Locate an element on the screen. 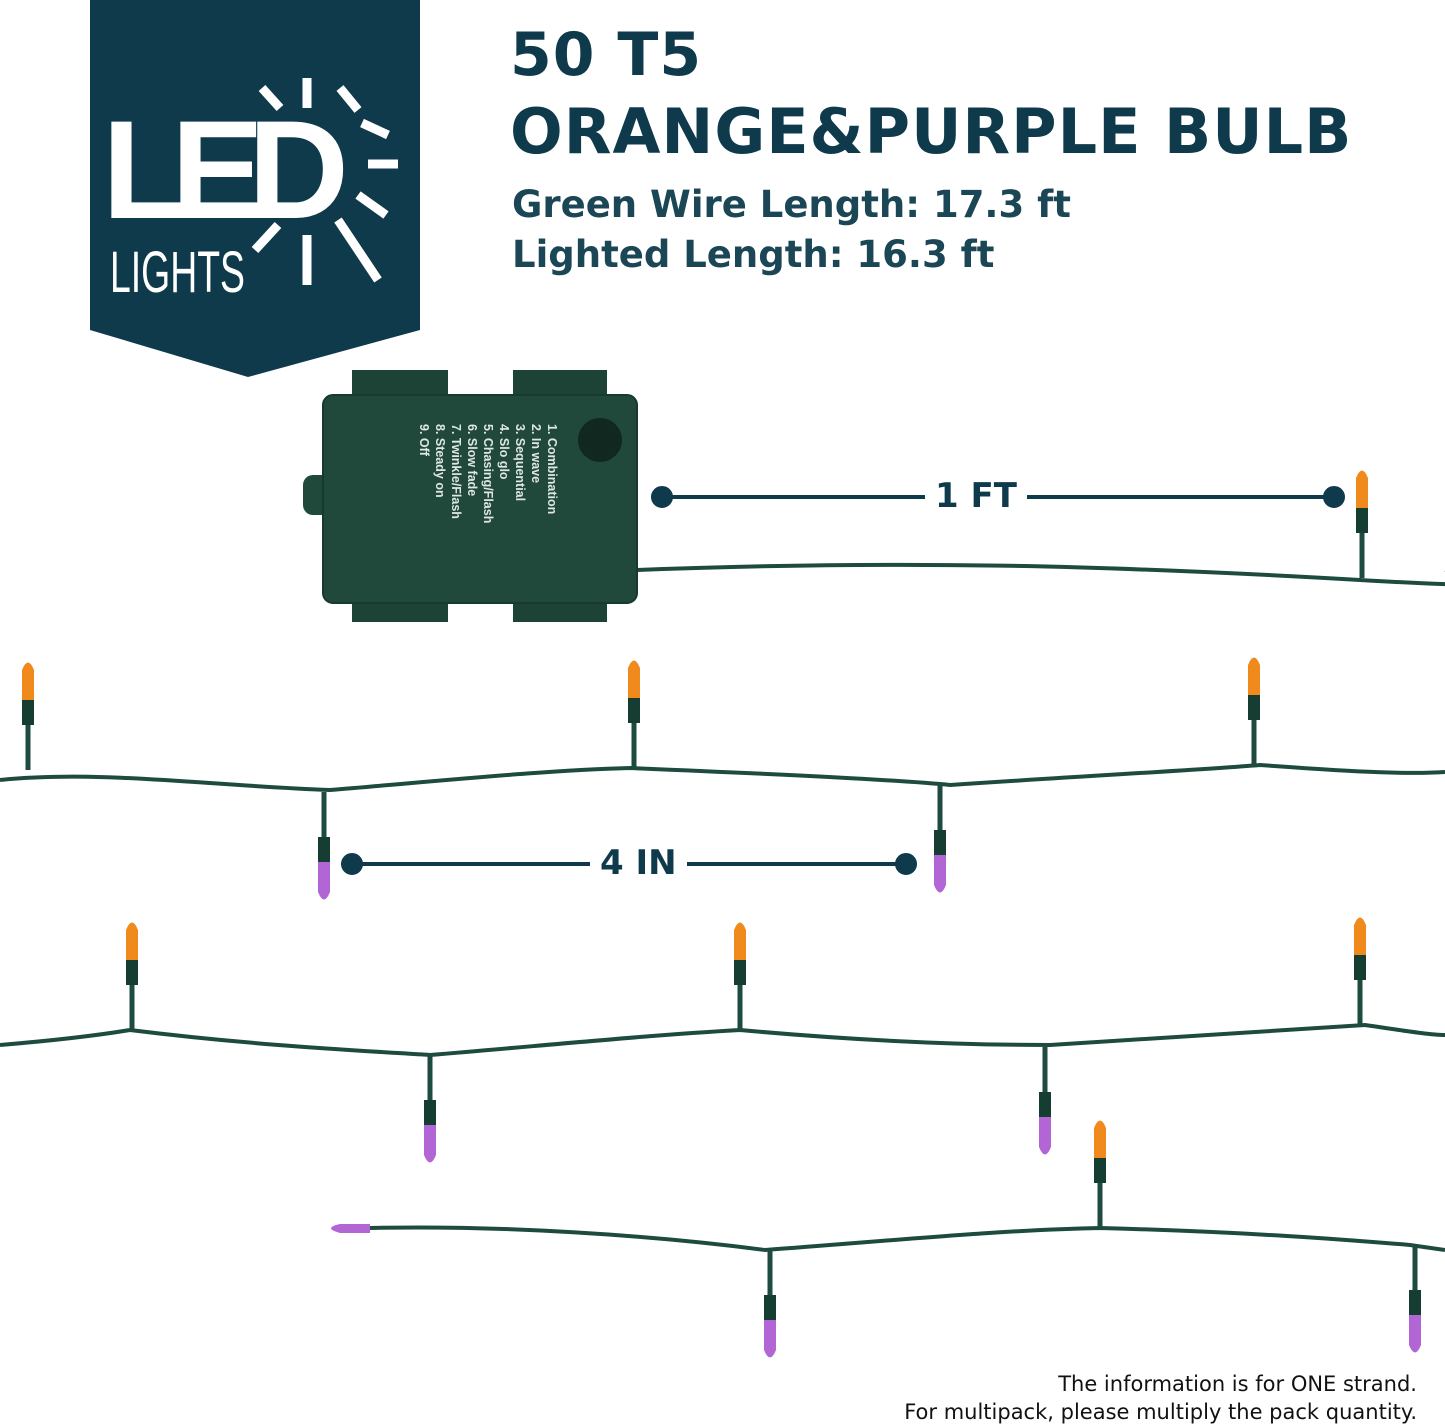  mode-item: 5. Chasing/Flash is located at coordinates (488, 474).